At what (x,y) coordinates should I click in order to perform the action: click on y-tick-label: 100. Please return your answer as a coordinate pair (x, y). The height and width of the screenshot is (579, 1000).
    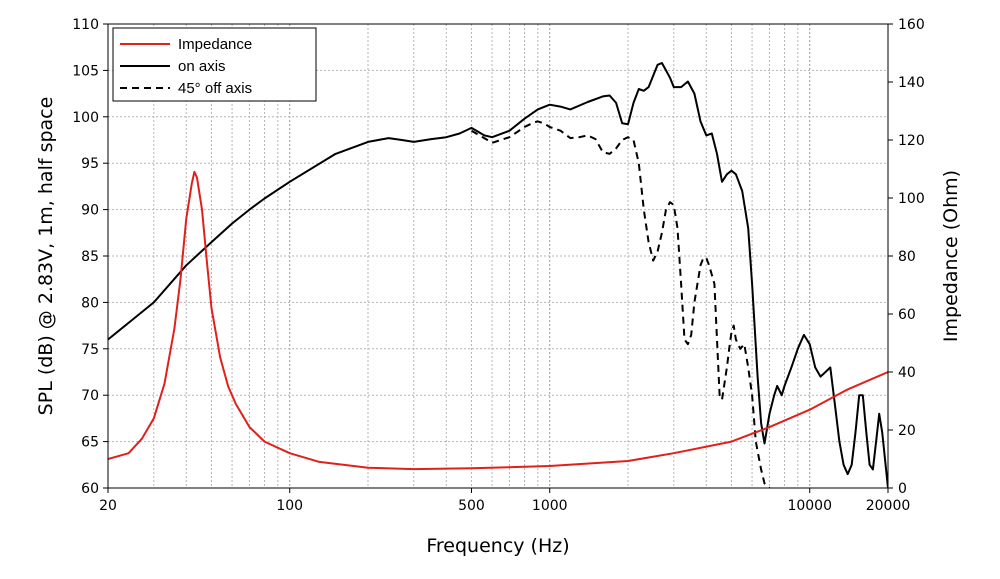
    Looking at the image, I should click on (85, 118).